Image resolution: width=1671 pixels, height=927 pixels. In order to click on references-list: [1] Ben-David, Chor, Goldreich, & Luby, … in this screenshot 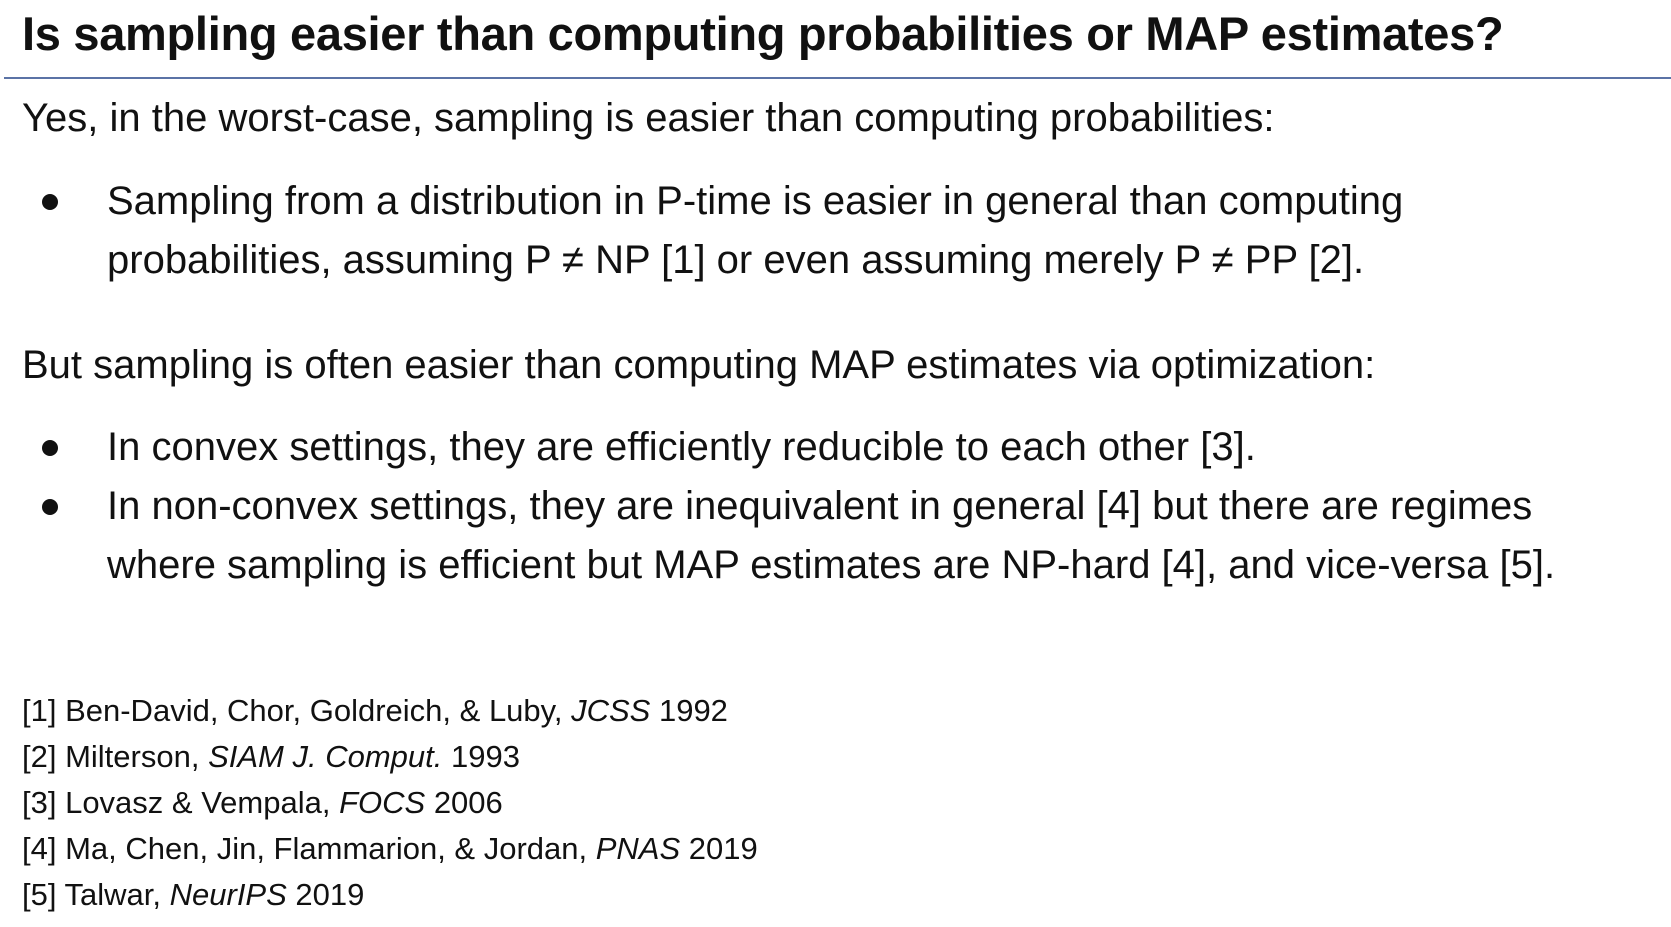, I will do `click(390, 803)`.